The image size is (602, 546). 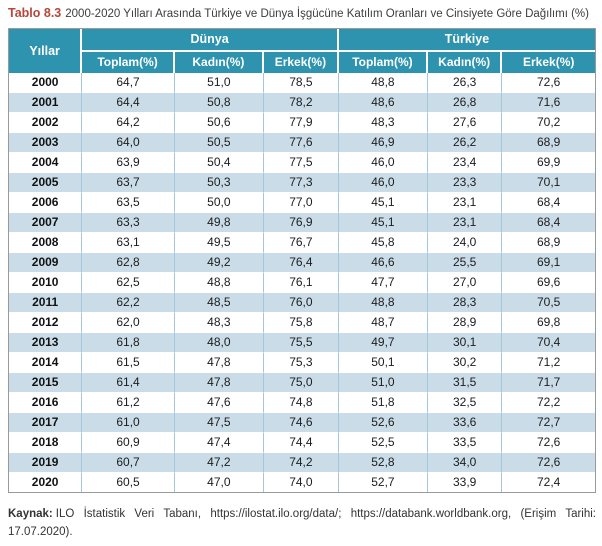 I want to click on value-cell: 76,9, so click(x=301, y=221).